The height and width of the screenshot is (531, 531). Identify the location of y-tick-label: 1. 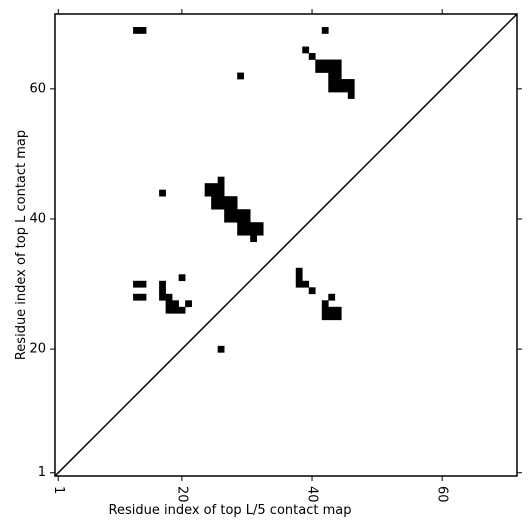
(42, 472).